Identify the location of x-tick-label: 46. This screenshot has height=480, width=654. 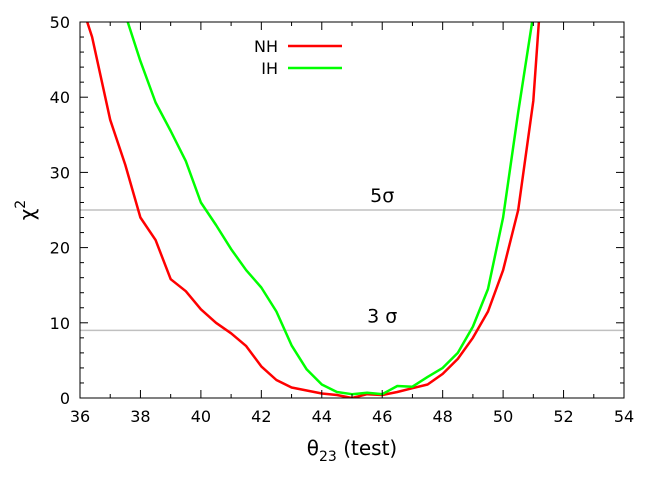
(382, 416).